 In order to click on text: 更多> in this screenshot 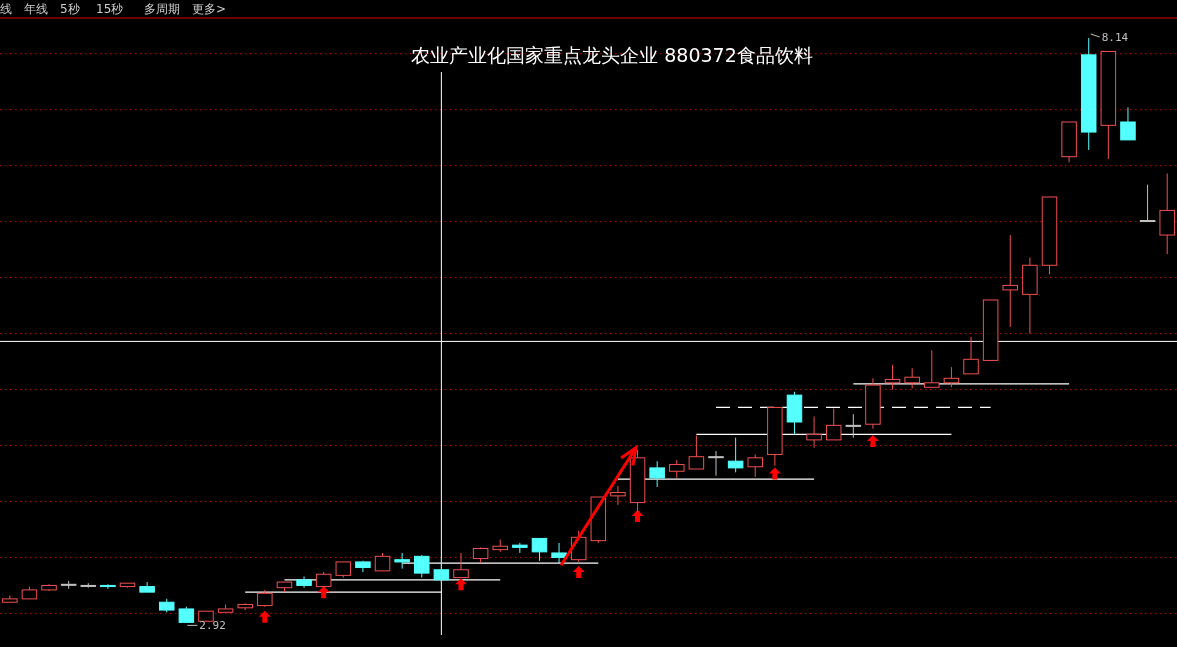, I will do `click(209, 9)`.